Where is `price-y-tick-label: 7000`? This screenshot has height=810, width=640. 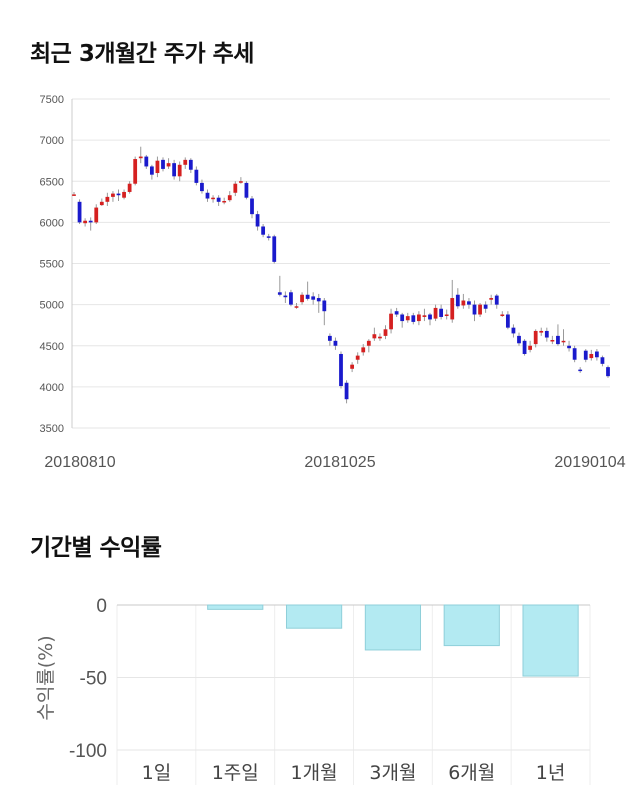 price-y-tick-label: 7000 is located at coordinates (52, 141).